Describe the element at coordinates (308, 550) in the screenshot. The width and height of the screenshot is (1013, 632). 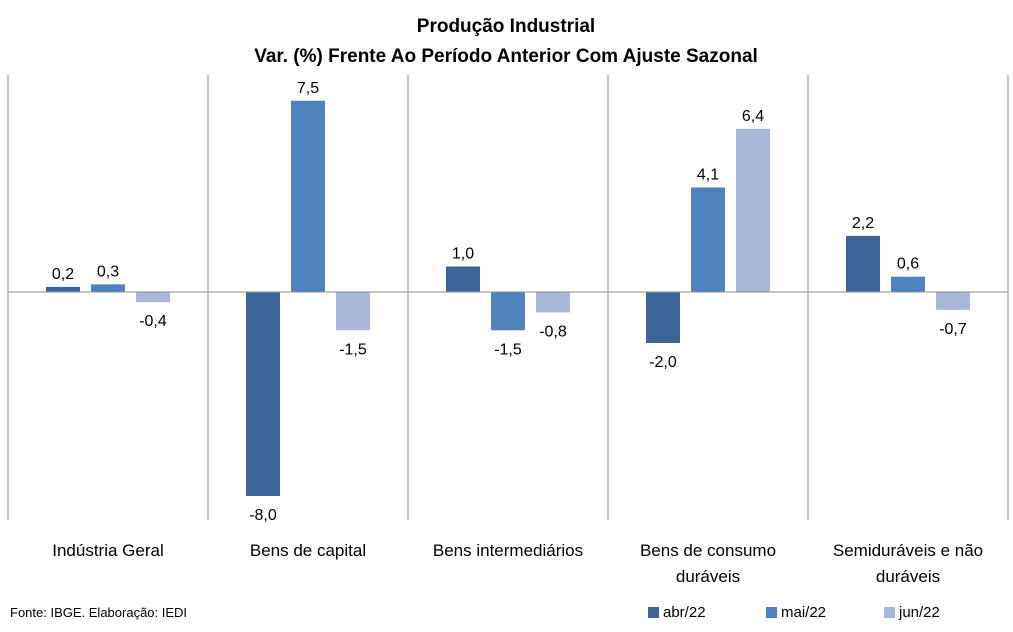
I see `category-tick-label: Bens de capital` at that location.